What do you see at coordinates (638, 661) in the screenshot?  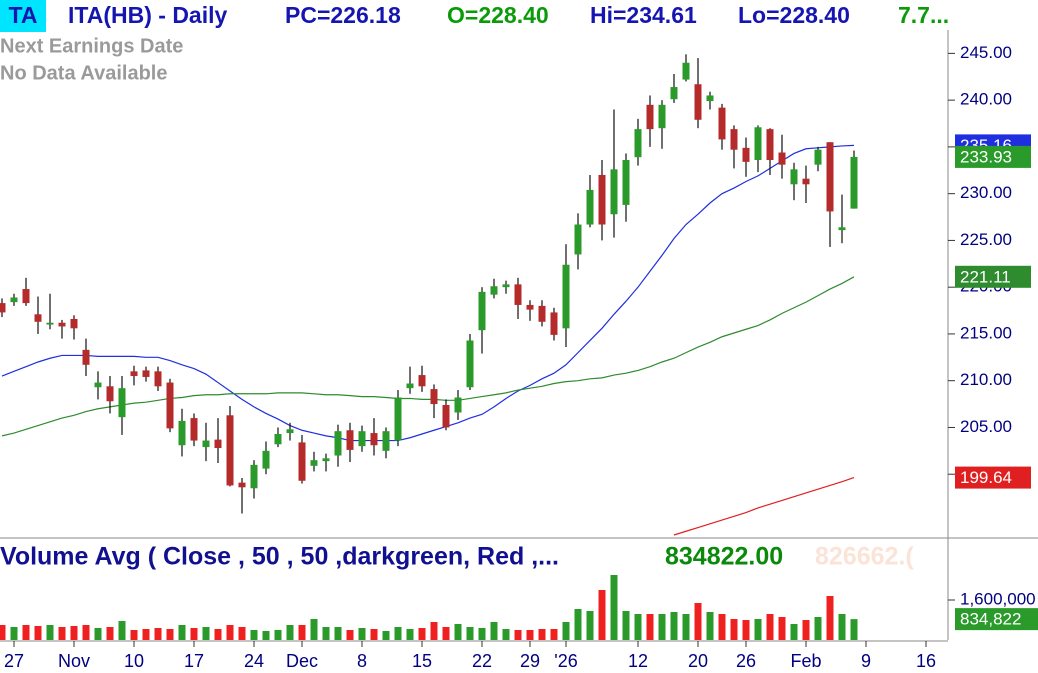 I see `x-tick-label: 12` at bounding box center [638, 661].